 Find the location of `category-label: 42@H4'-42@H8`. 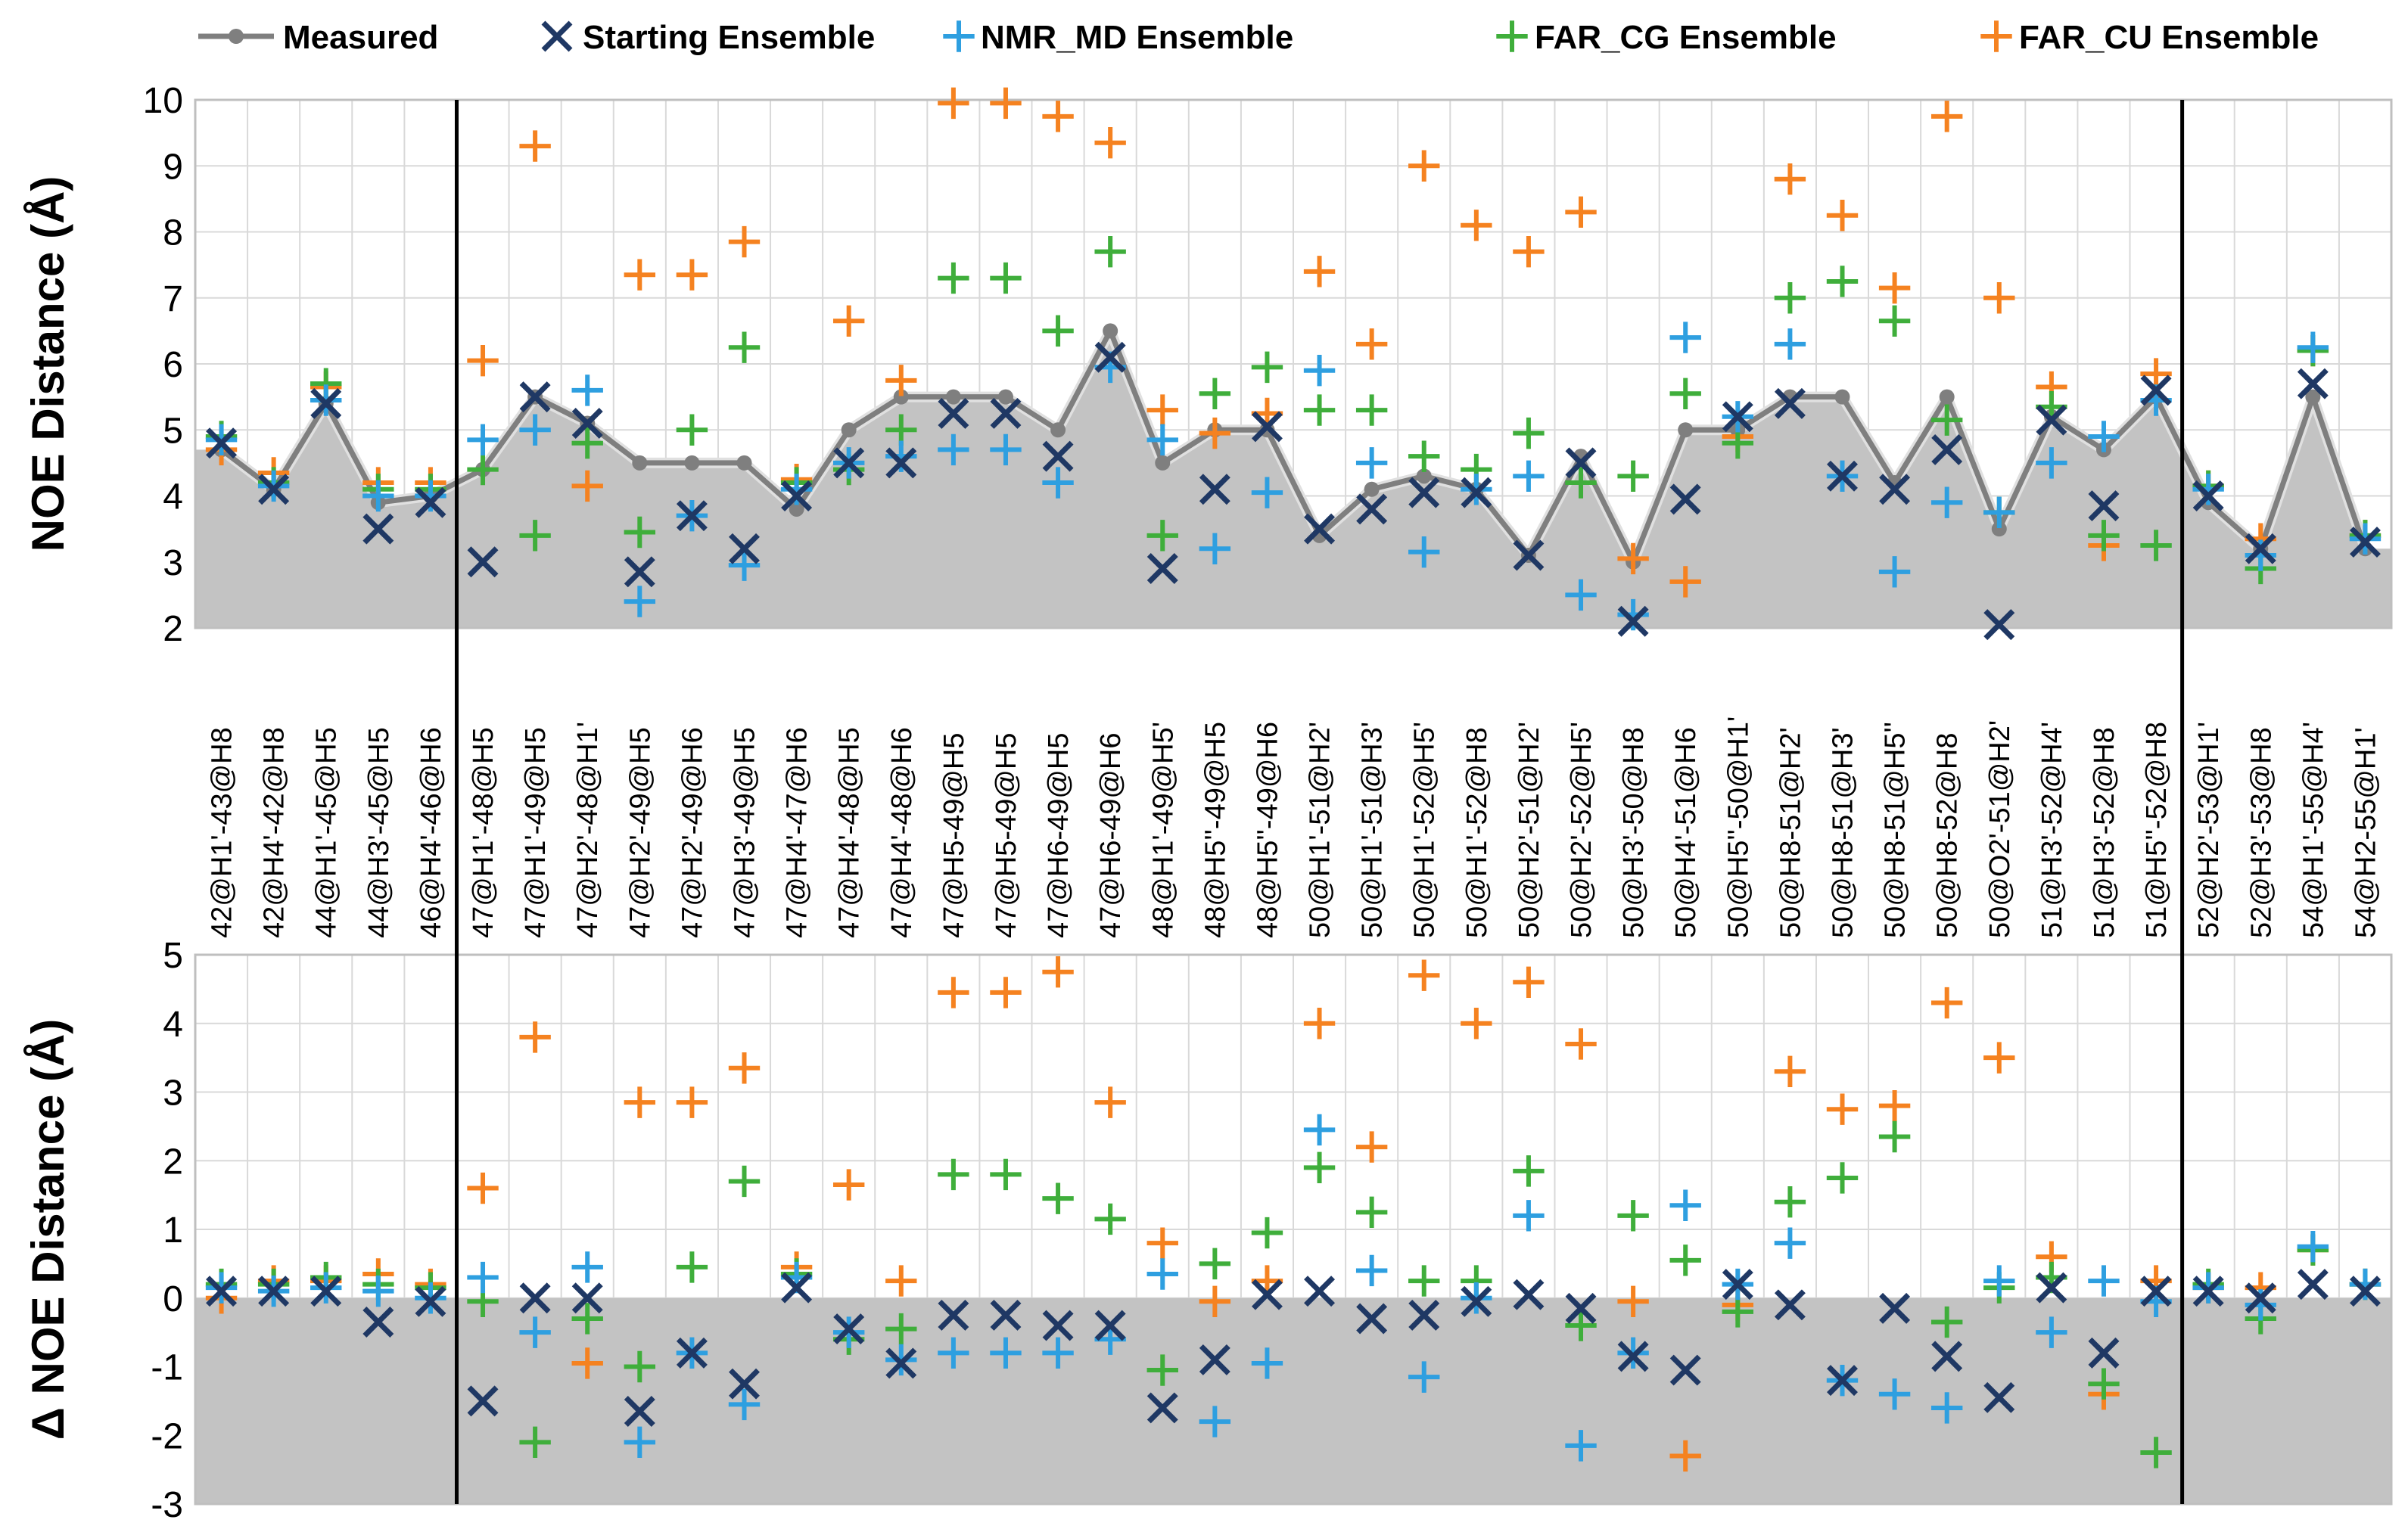

category-label: 42@H4'-42@H8 is located at coordinates (275, 833).